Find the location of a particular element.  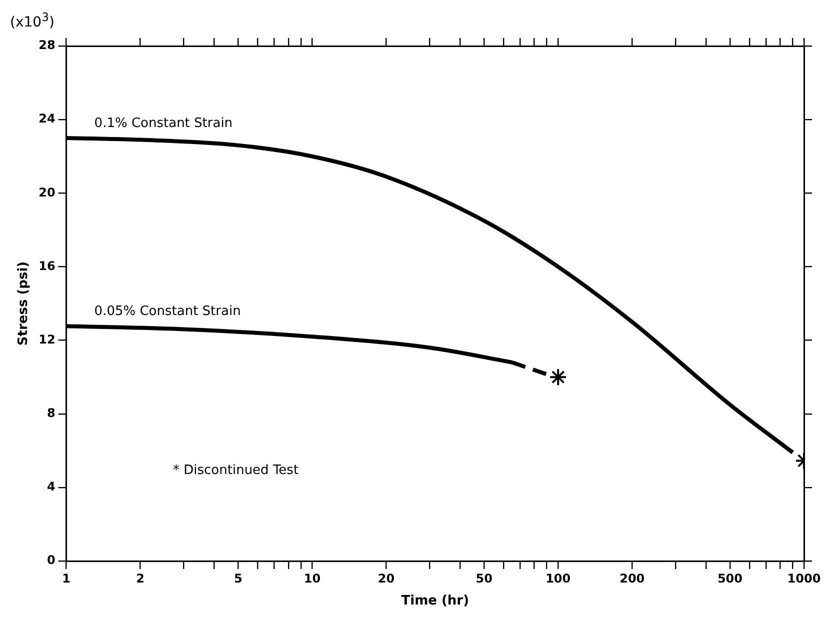

x-tick-label: 10 is located at coordinates (312, 578).